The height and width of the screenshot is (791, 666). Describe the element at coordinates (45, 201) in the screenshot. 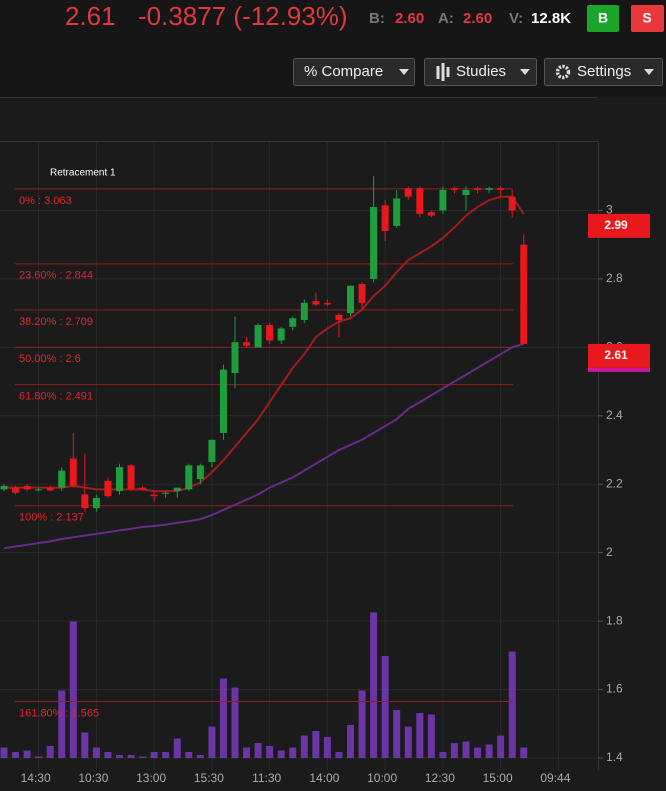

I see `fib-label: 0% : 3.063` at that location.